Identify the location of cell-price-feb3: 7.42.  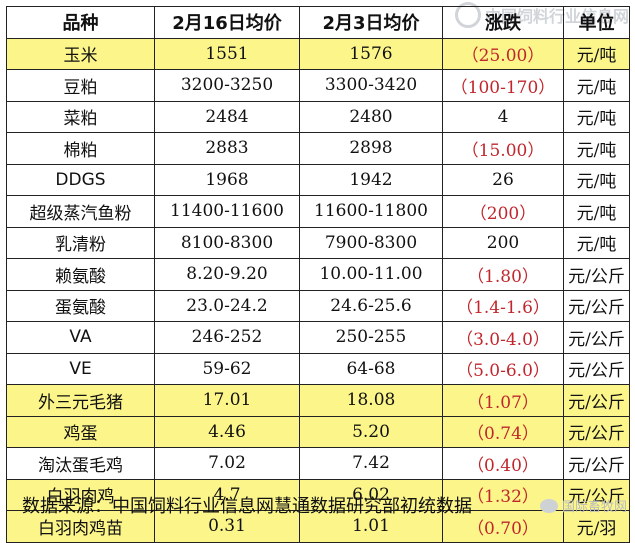
(371, 463).